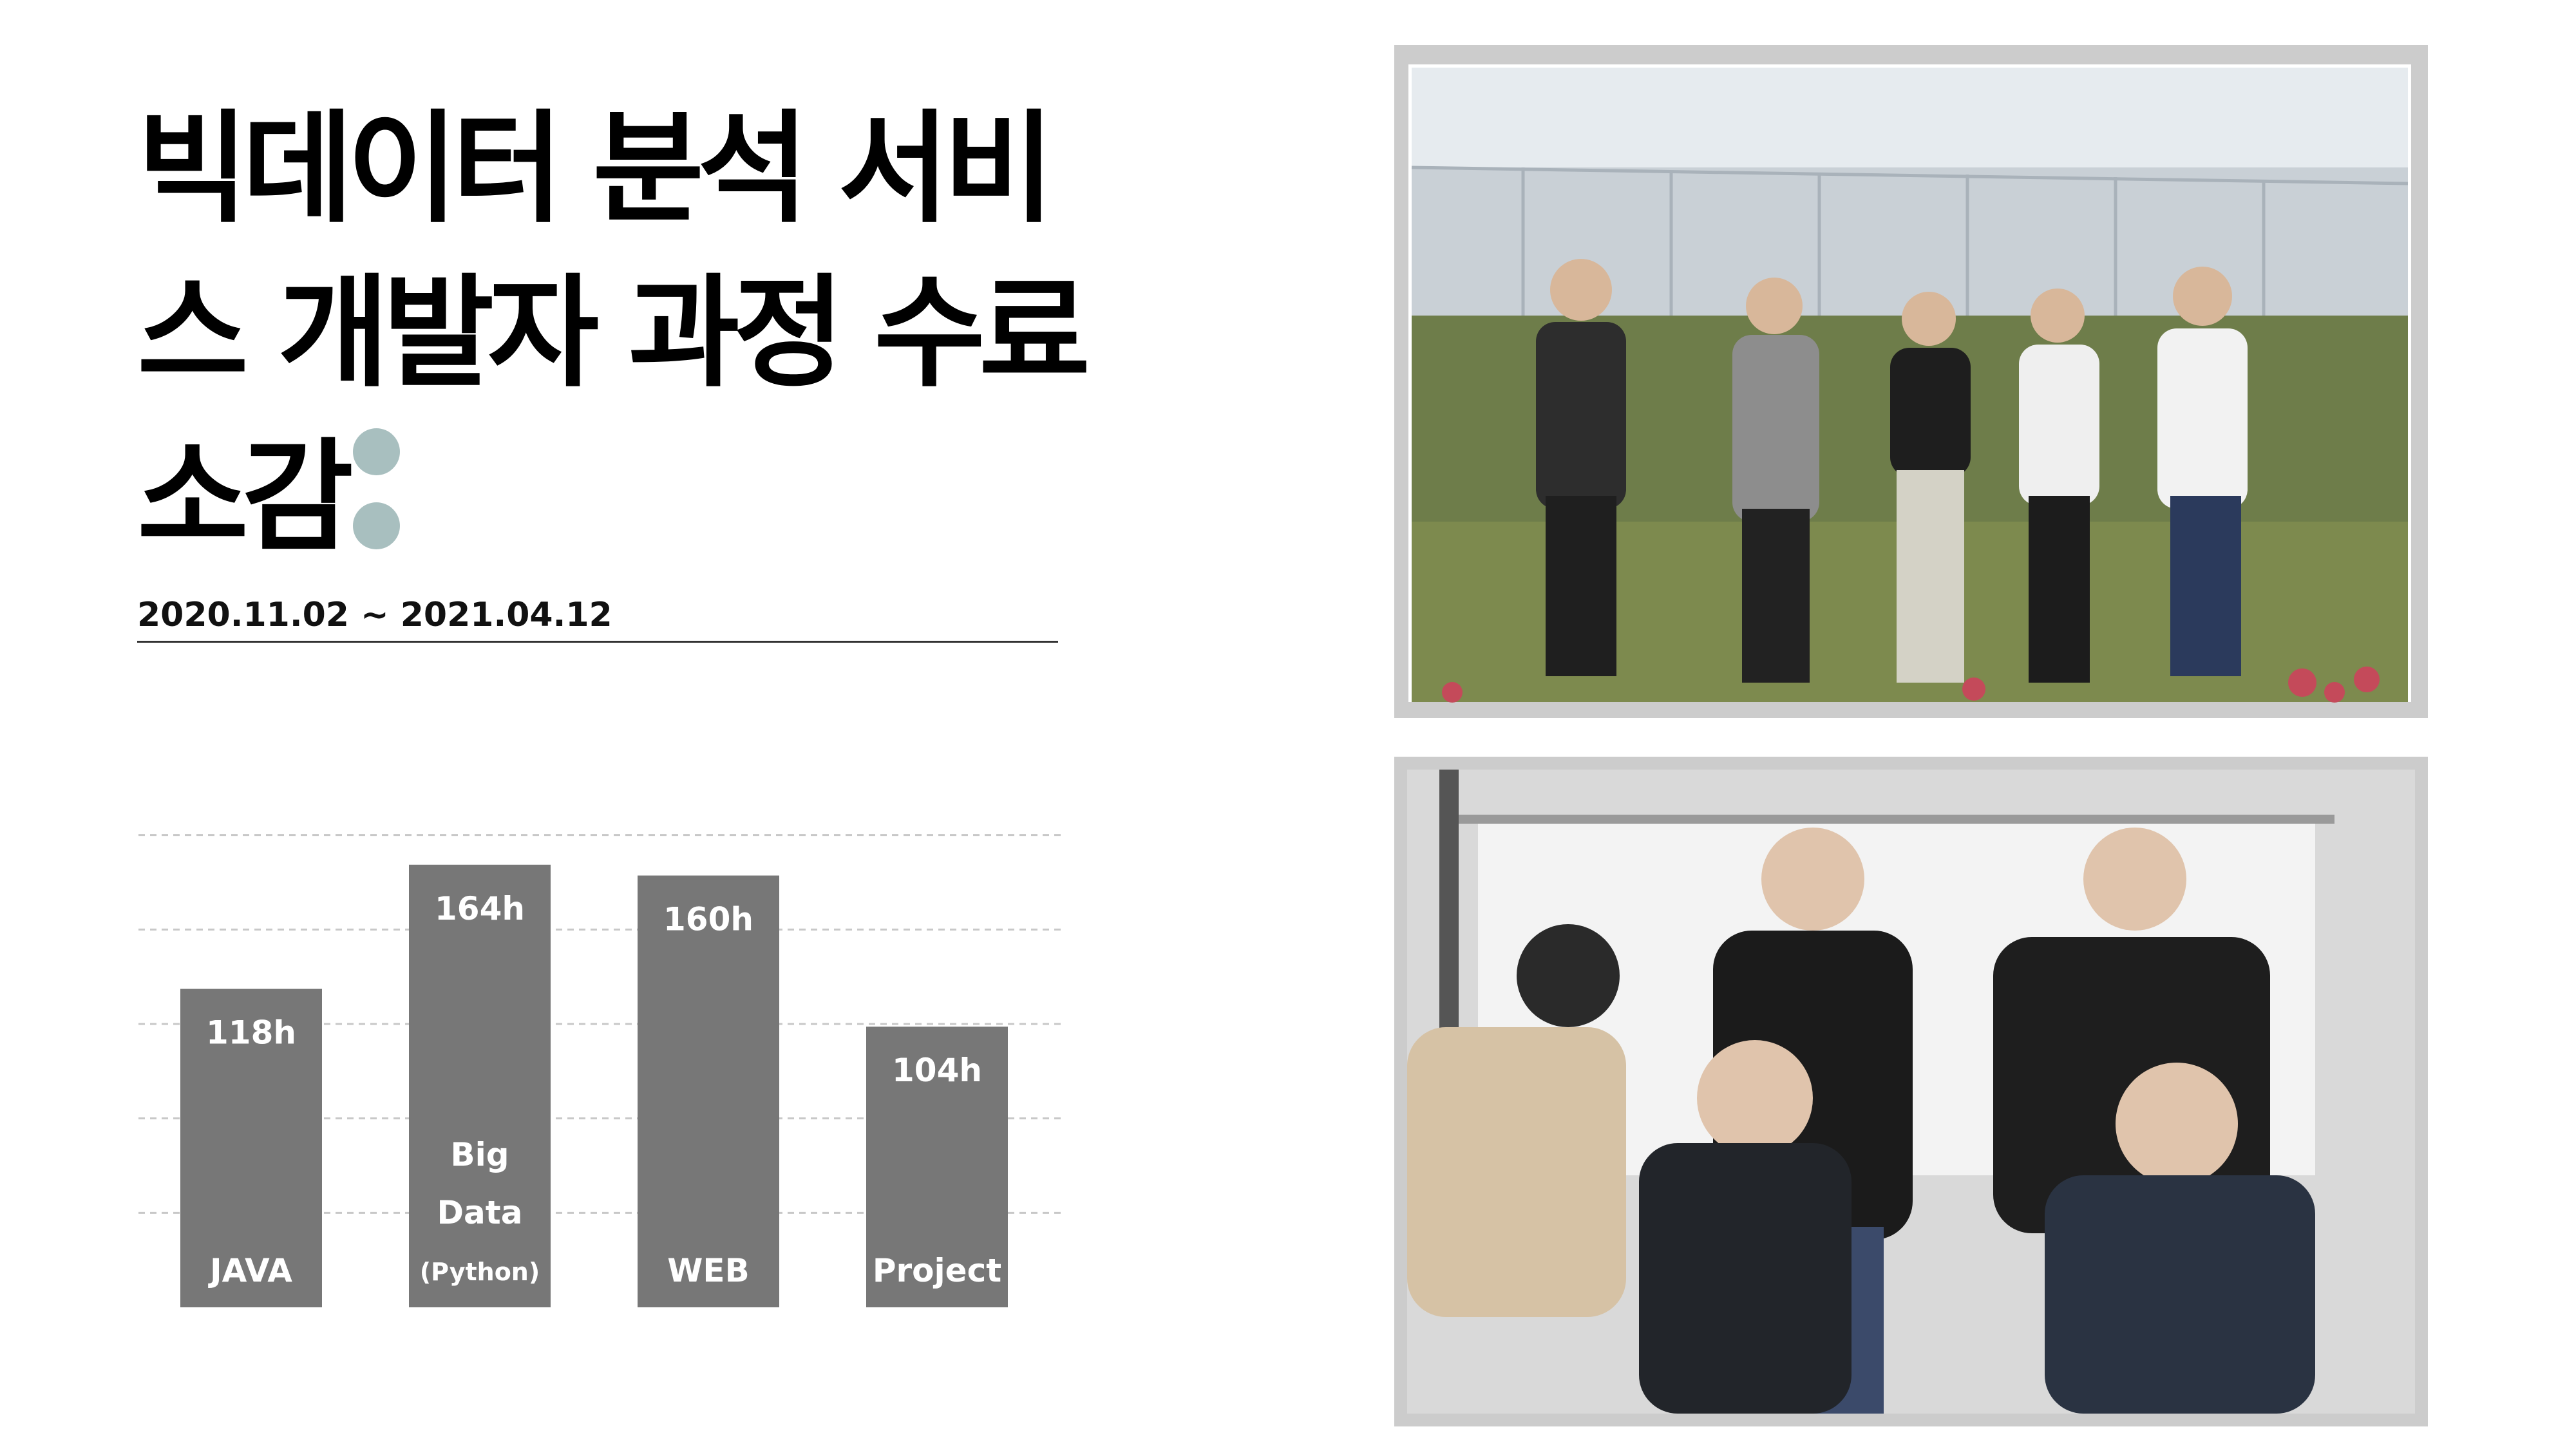 This screenshot has width=2576, height=1449. I want to click on category-label-1-1: Data, so click(480, 1212).